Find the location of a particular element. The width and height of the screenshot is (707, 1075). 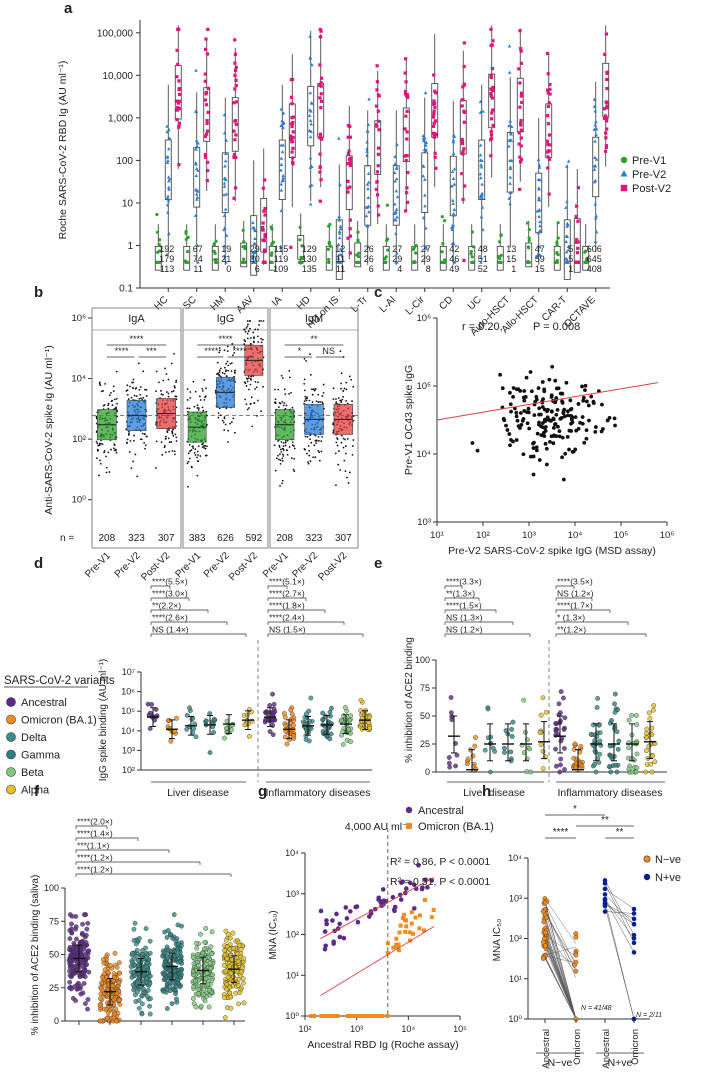

e-y-label: % inhibition of ACE2 binding is located at coordinates (409, 700).